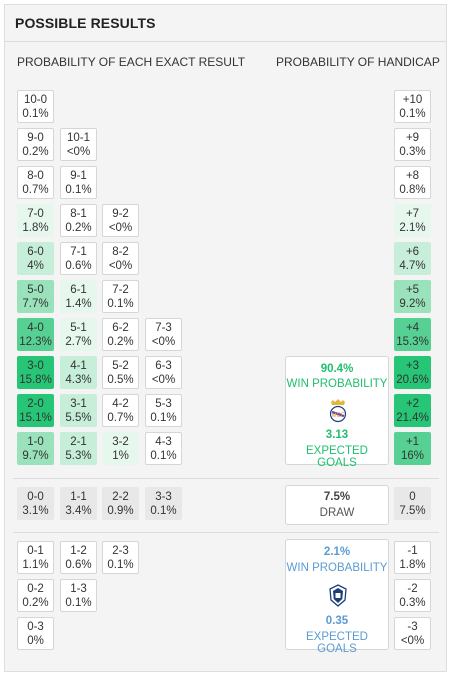 Image resolution: width=451 pixels, height=676 pixels. What do you see at coordinates (120, 410) in the screenshot?
I see `result-cell: 4-2 0.7%` at bounding box center [120, 410].